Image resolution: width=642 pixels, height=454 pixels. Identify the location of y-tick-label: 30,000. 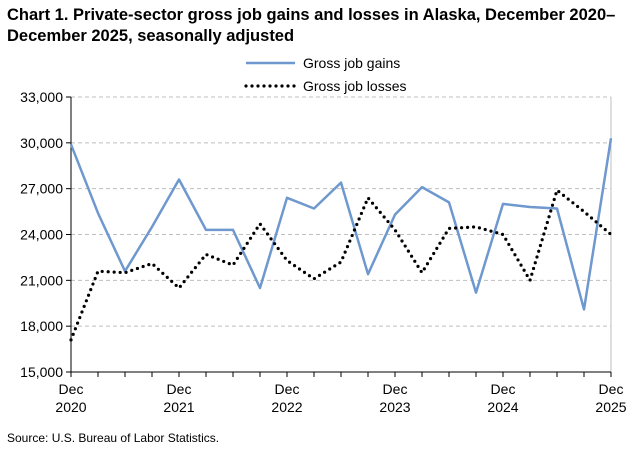
(41, 143).